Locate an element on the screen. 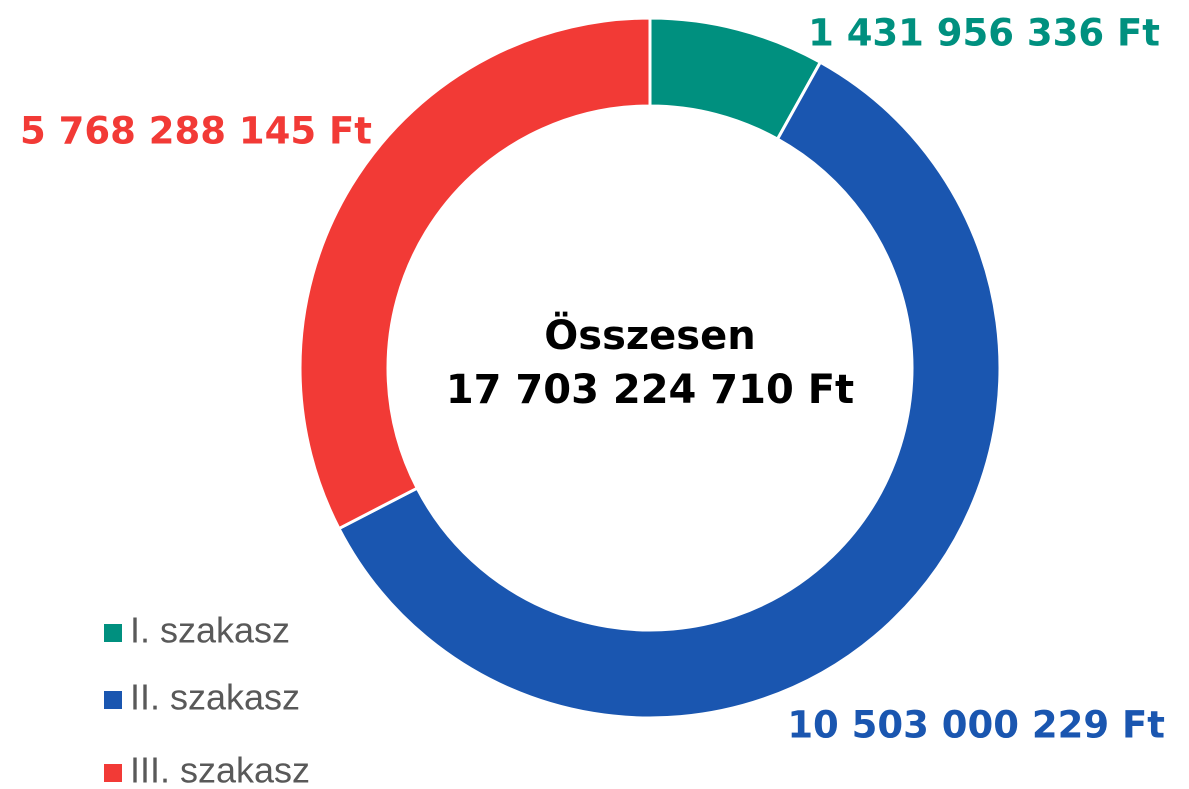 This screenshot has height=789, width=1189. center-label: Összesen is located at coordinates (649, 335).